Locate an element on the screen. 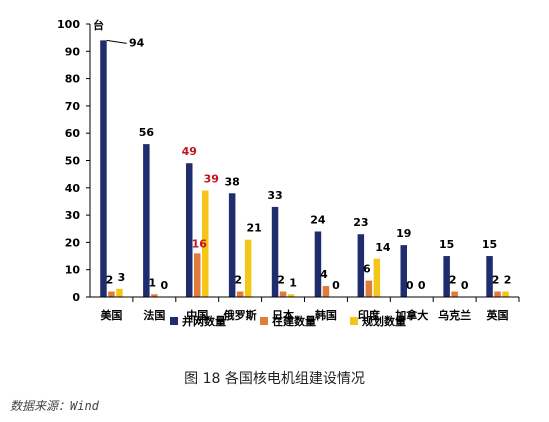  y-tick-label: 20 is located at coordinates (73, 242).